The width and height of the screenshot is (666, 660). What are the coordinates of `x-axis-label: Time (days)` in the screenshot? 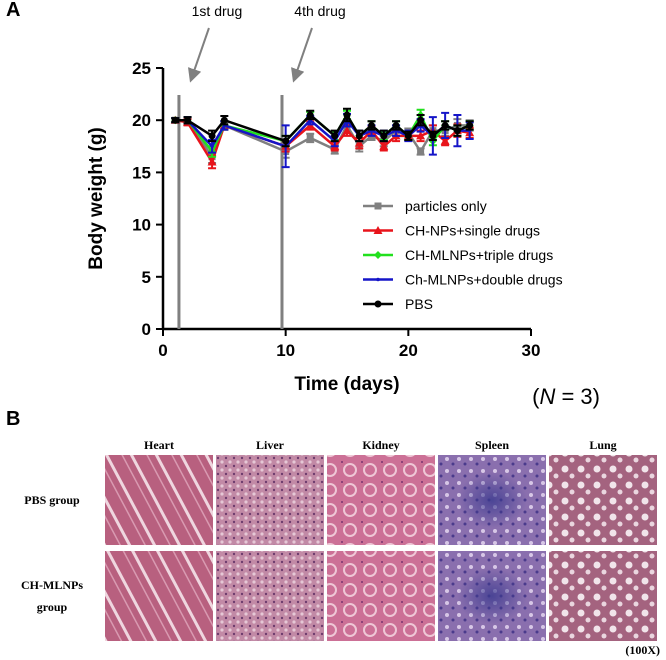 It's located at (346, 384).